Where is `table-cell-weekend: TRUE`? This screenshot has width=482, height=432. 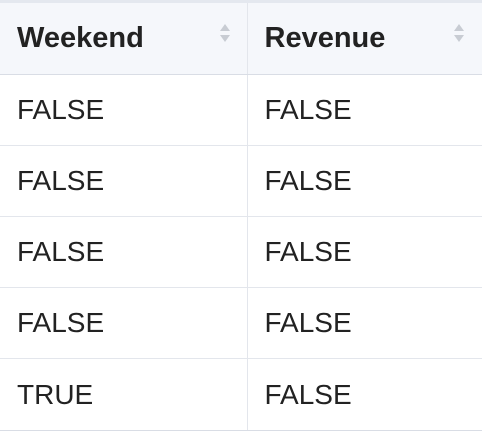 table-cell-weekend: TRUE is located at coordinates (123, 394).